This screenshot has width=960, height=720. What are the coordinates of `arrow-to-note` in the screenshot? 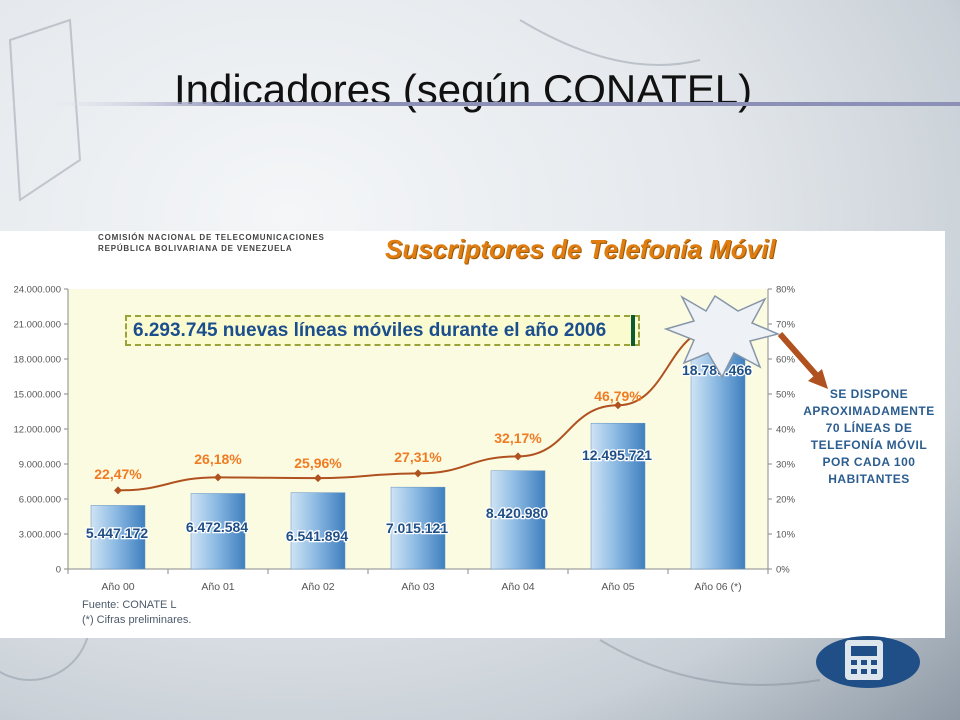 It's located at (802, 360).